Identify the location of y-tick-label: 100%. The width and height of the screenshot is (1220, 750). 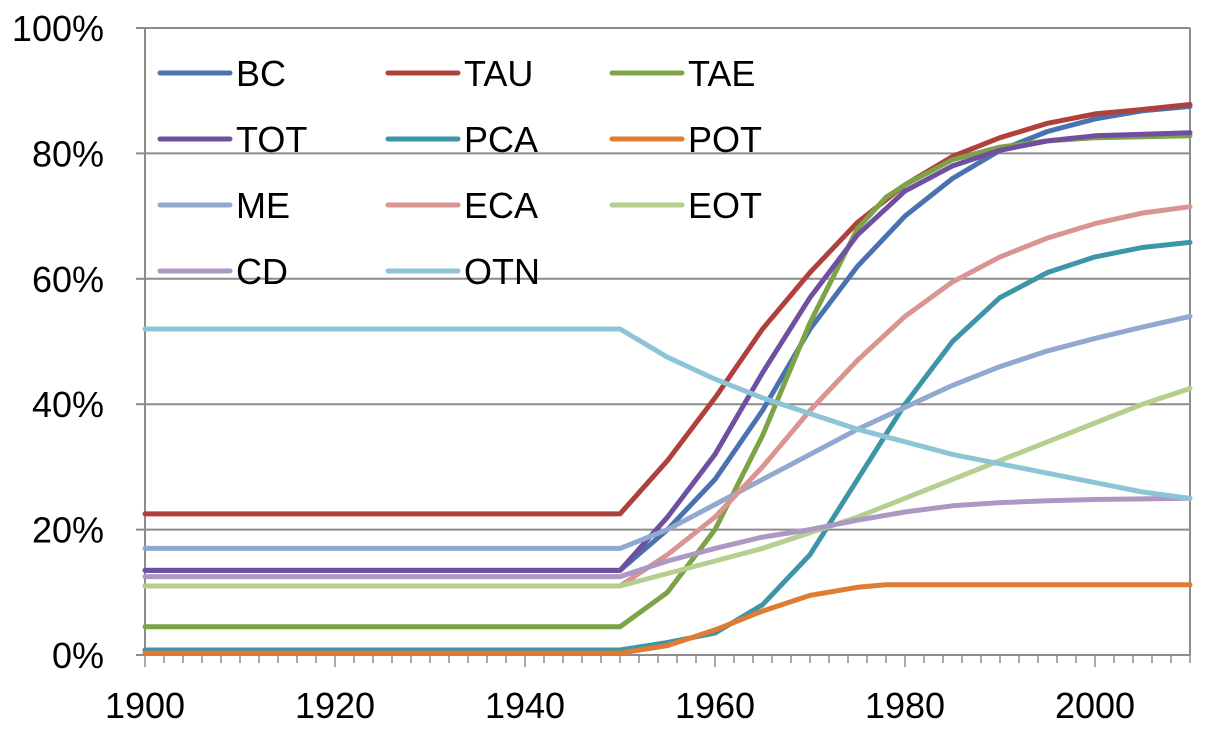
(58, 28).